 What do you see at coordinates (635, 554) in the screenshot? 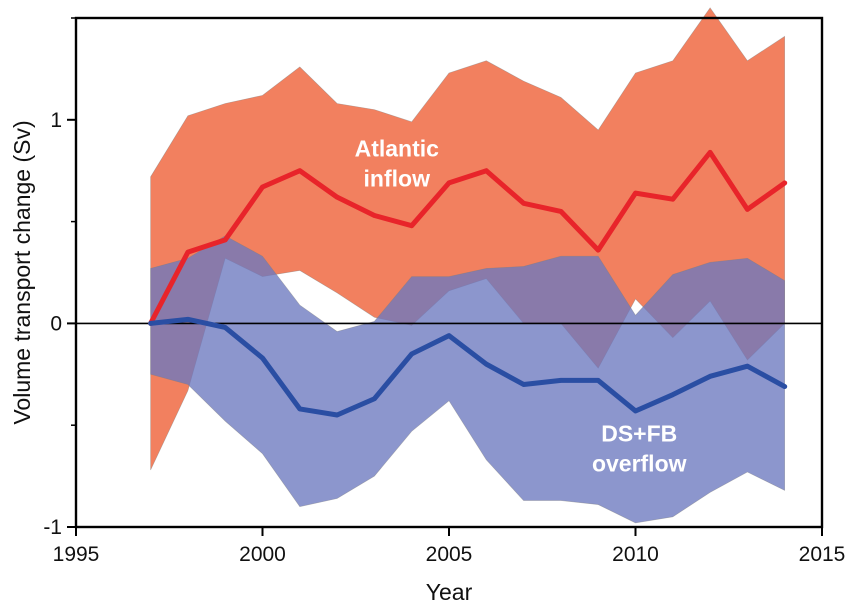
I see `x-tick-label: 2010` at bounding box center [635, 554].